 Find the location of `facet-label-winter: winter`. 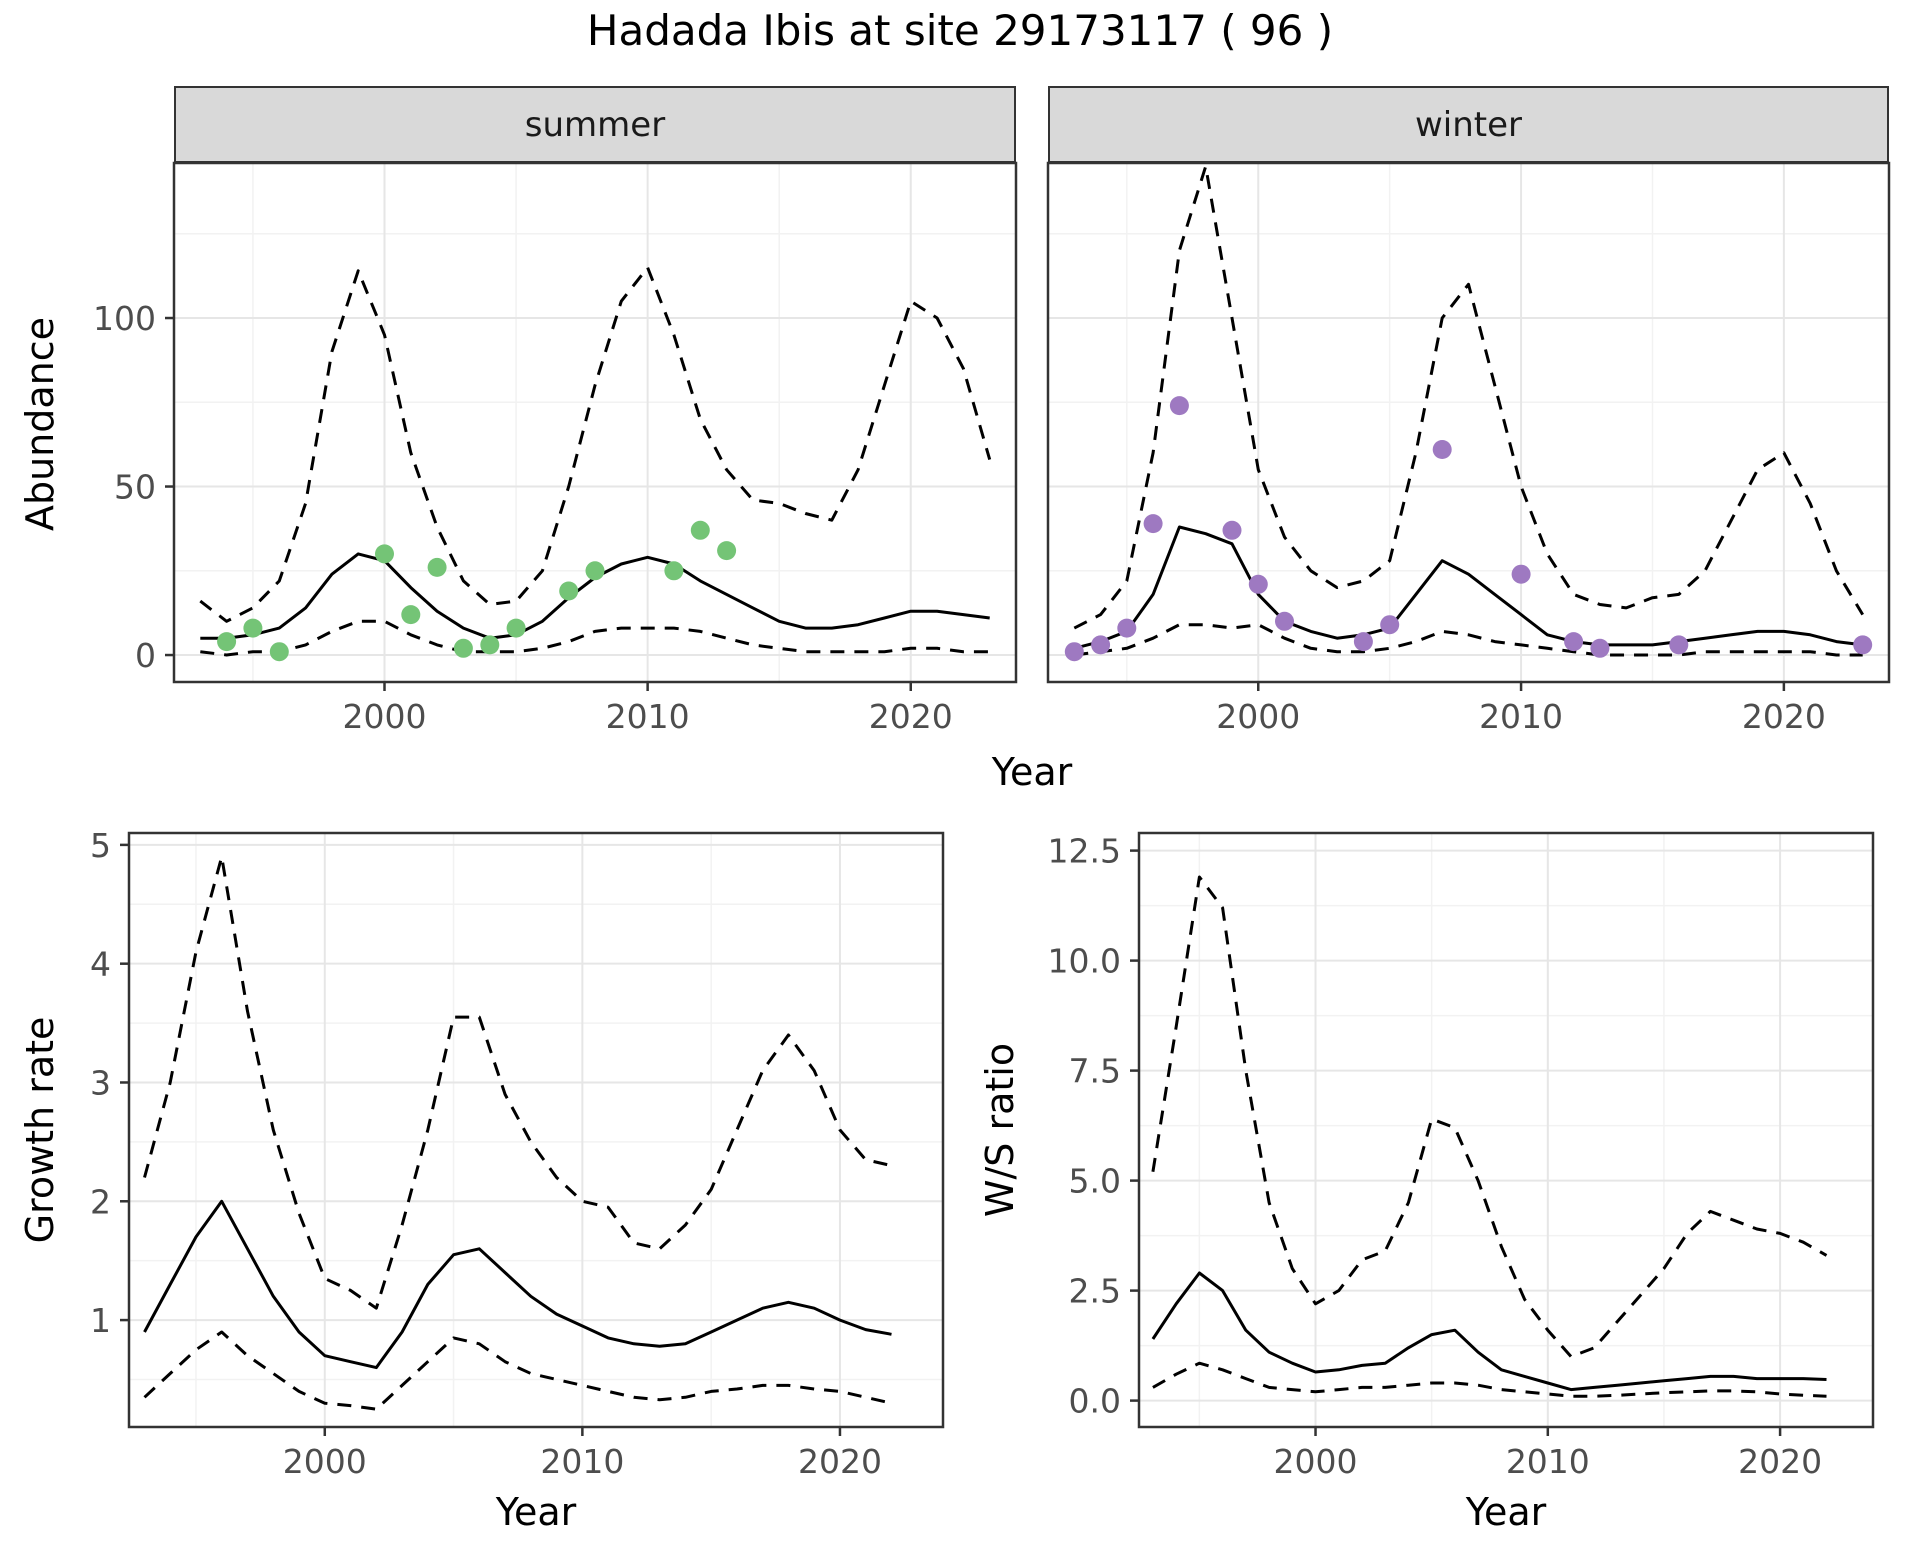

facet-label-winter: winter is located at coordinates (1468, 124).